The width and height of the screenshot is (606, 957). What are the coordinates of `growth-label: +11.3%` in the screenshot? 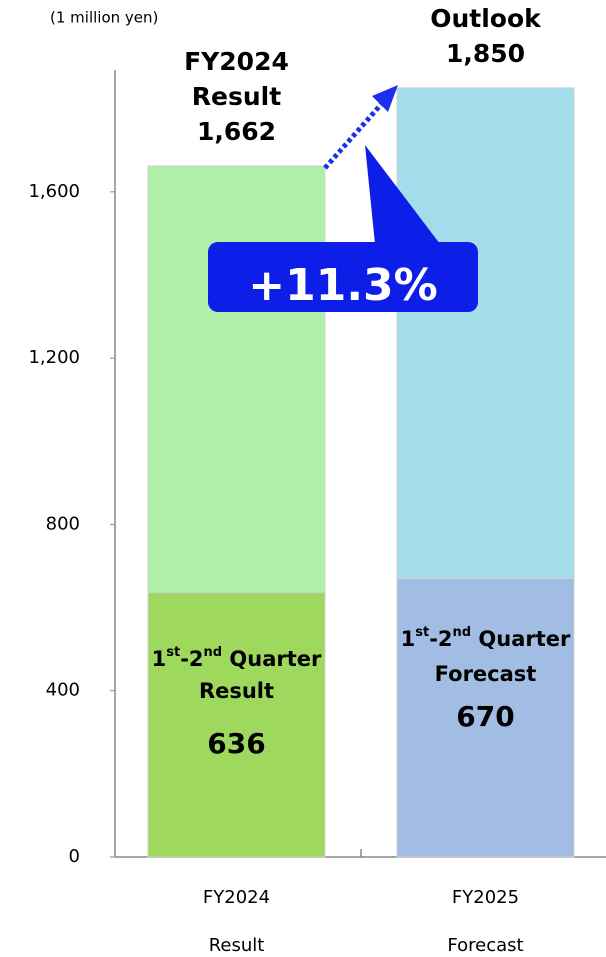 It's located at (343, 285).